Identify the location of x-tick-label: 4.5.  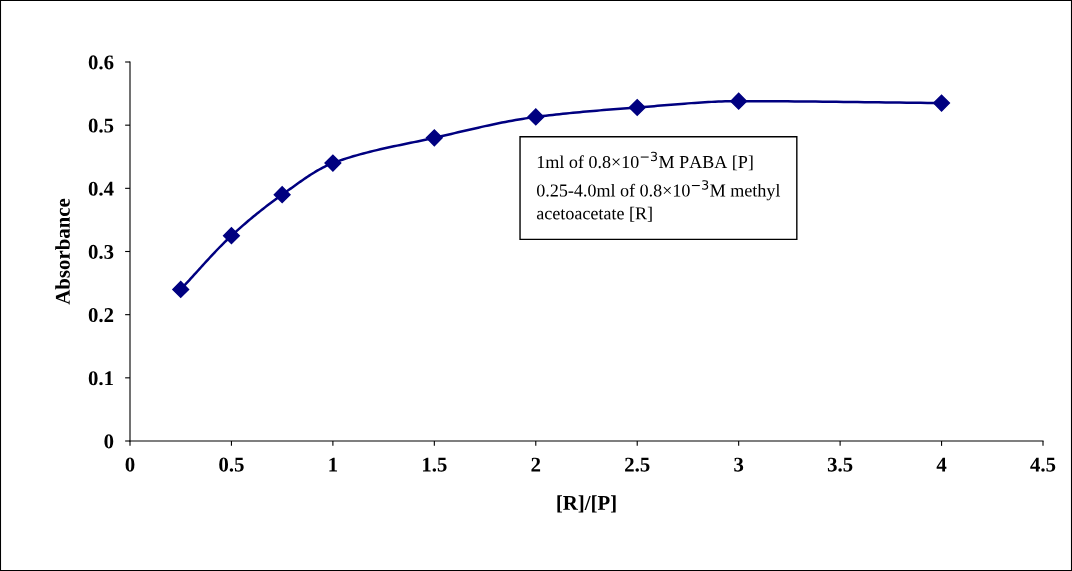
(1043, 464).